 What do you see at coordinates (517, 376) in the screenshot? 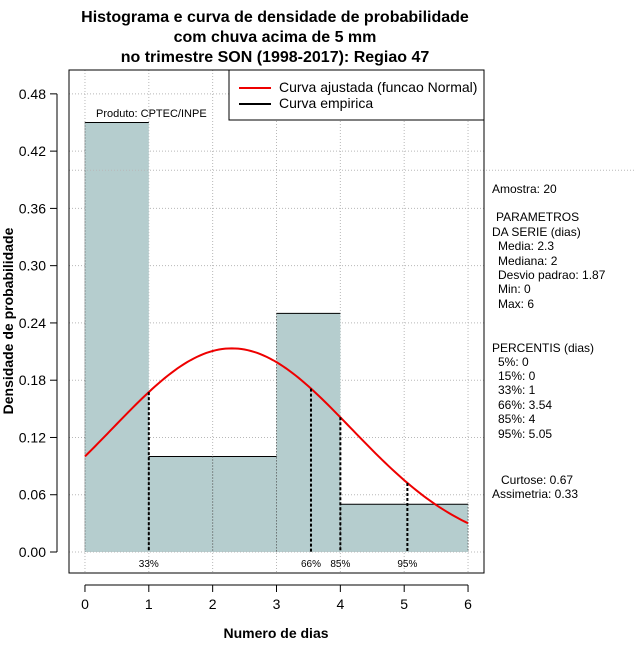
I see `percentile-15: 15%: 0` at bounding box center [517, 376].